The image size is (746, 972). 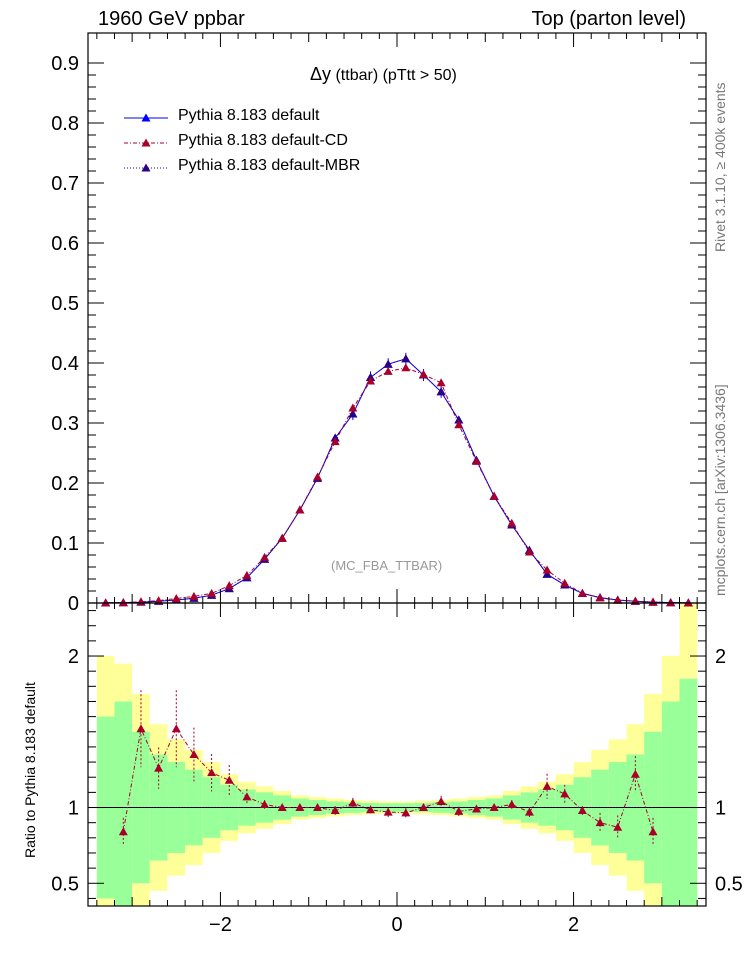 I want to click on legend-marker-mbr, so click(x=146, y=167).